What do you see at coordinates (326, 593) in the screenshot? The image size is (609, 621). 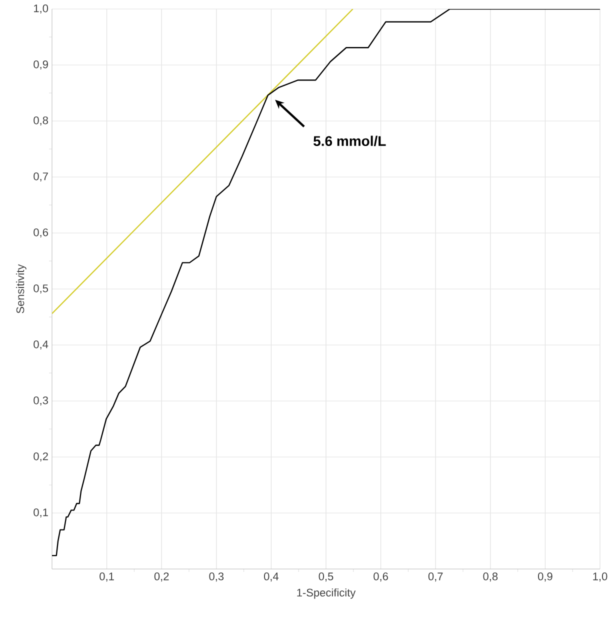 I see `x-axis-title: 1-Specificity` at bounding box center [326, 593].